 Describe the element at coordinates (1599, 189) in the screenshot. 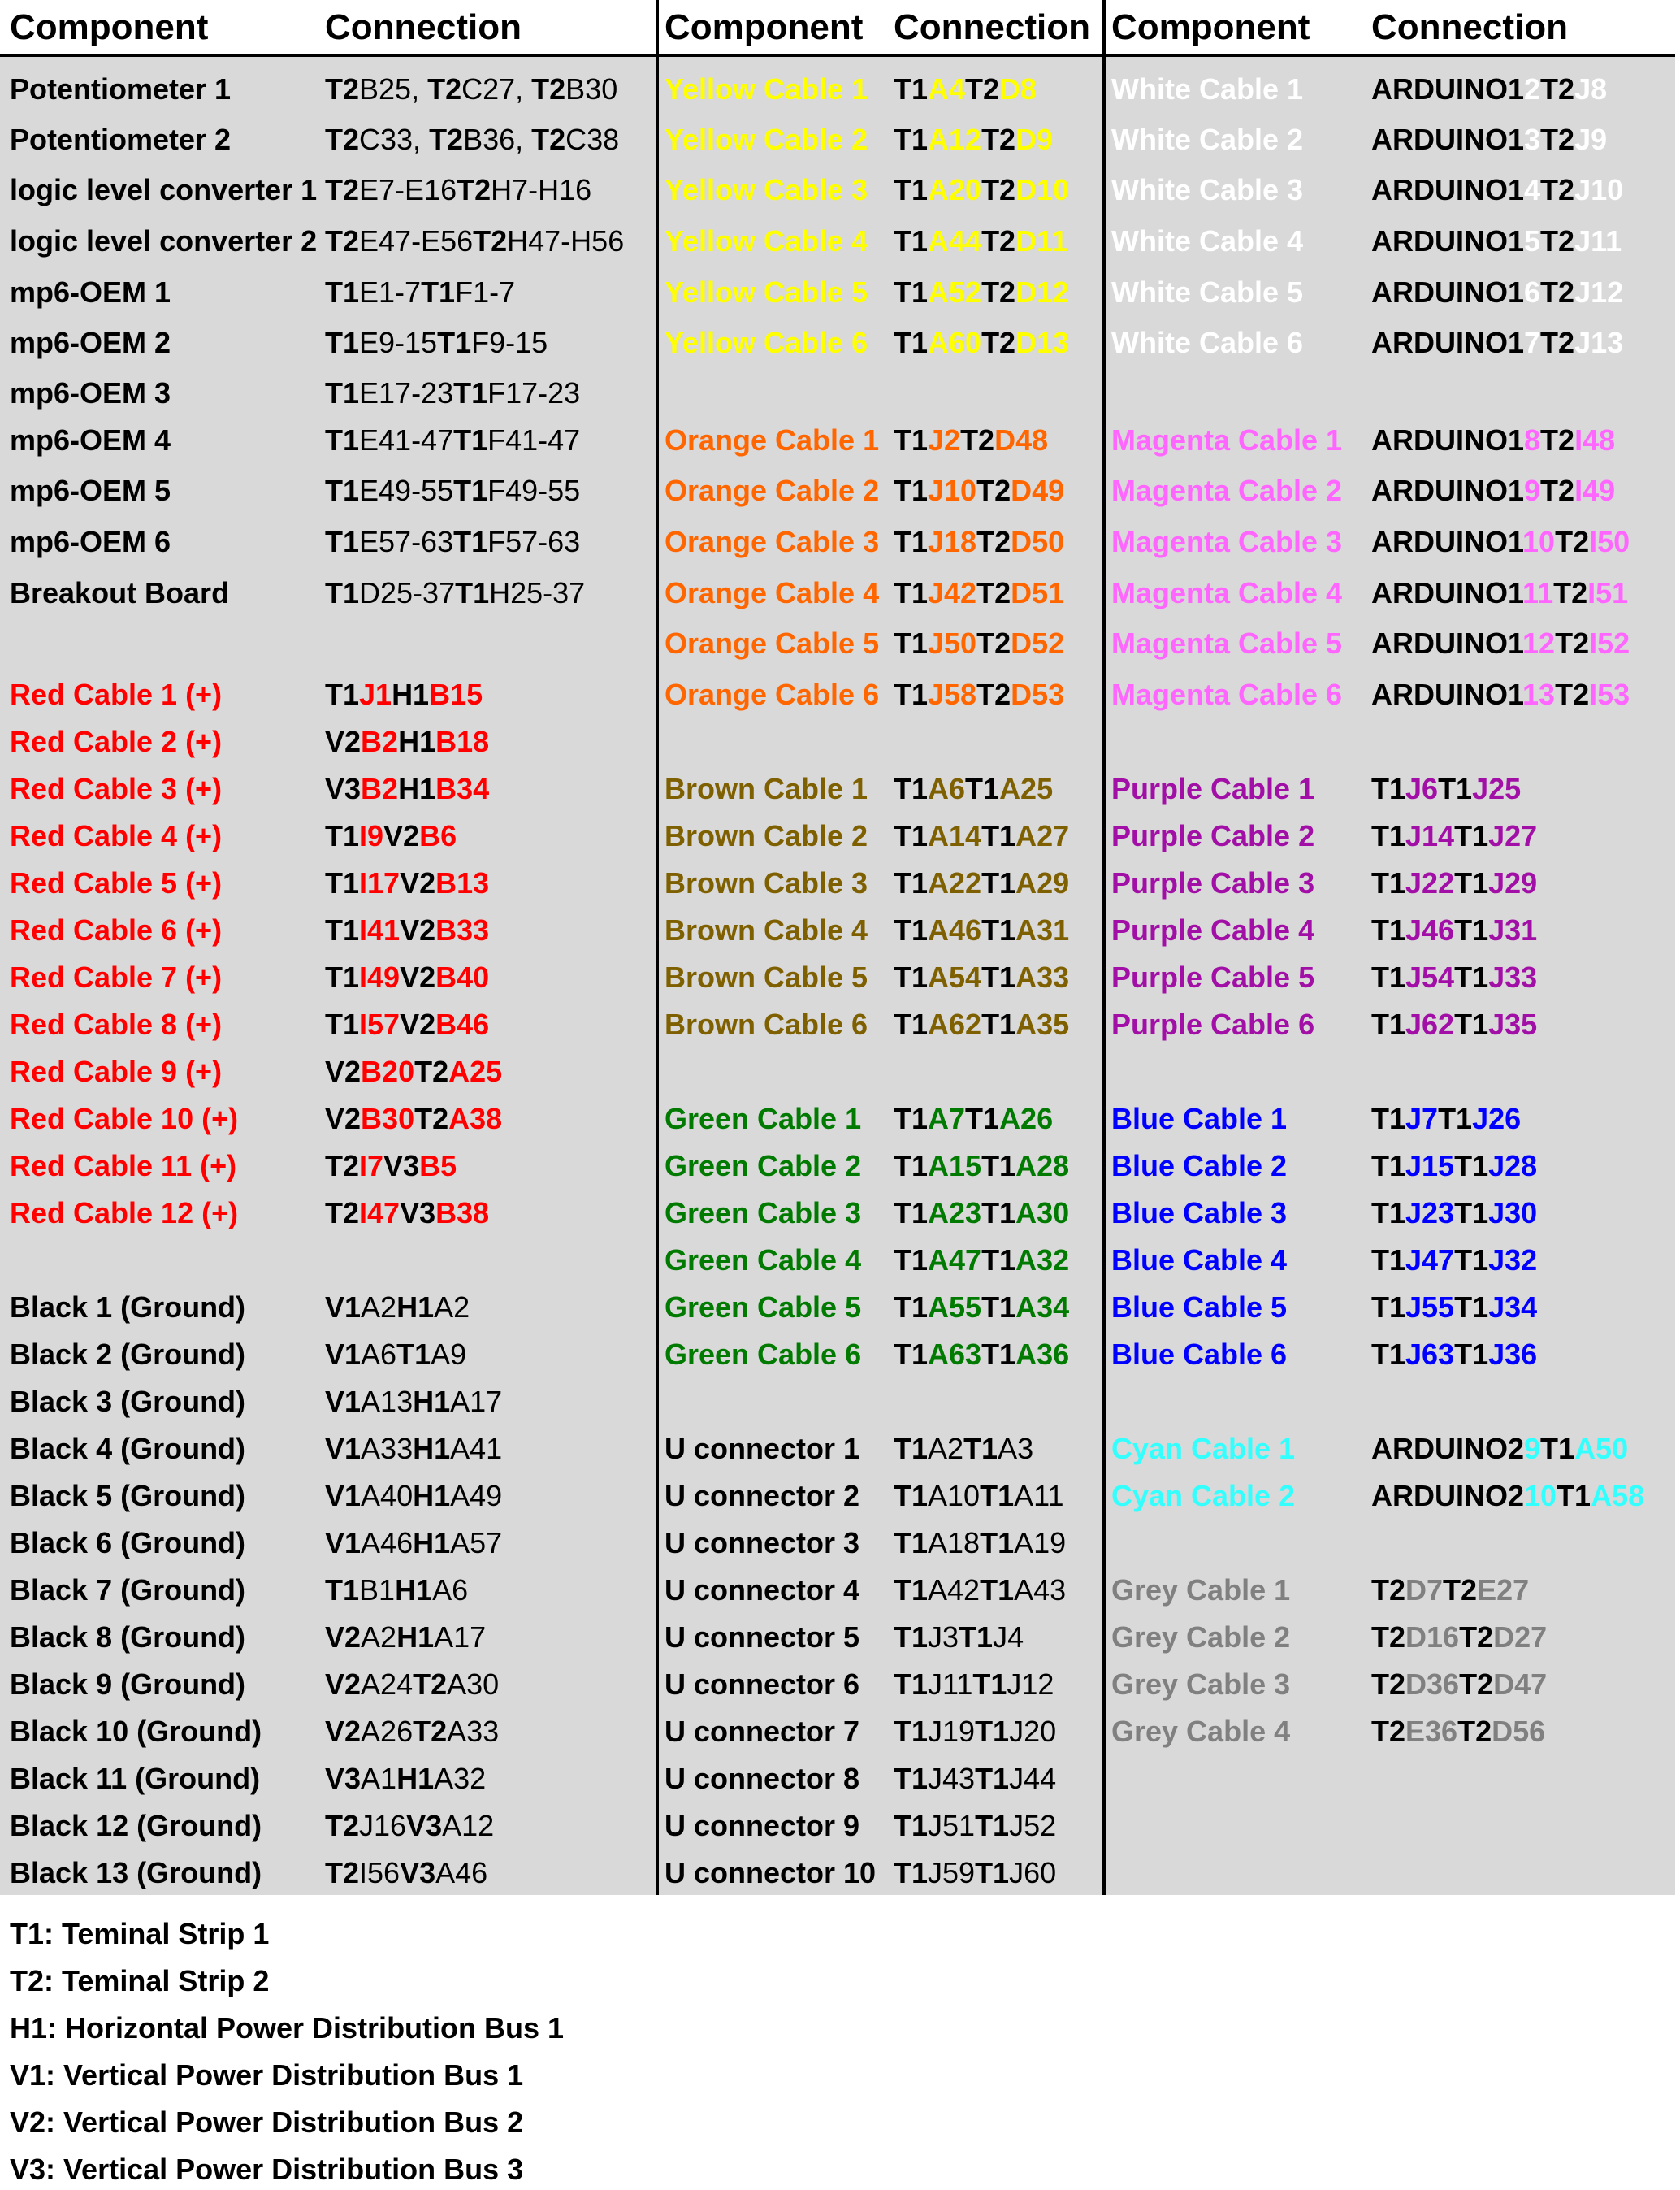

I see `connection-segment: J10` at that location.